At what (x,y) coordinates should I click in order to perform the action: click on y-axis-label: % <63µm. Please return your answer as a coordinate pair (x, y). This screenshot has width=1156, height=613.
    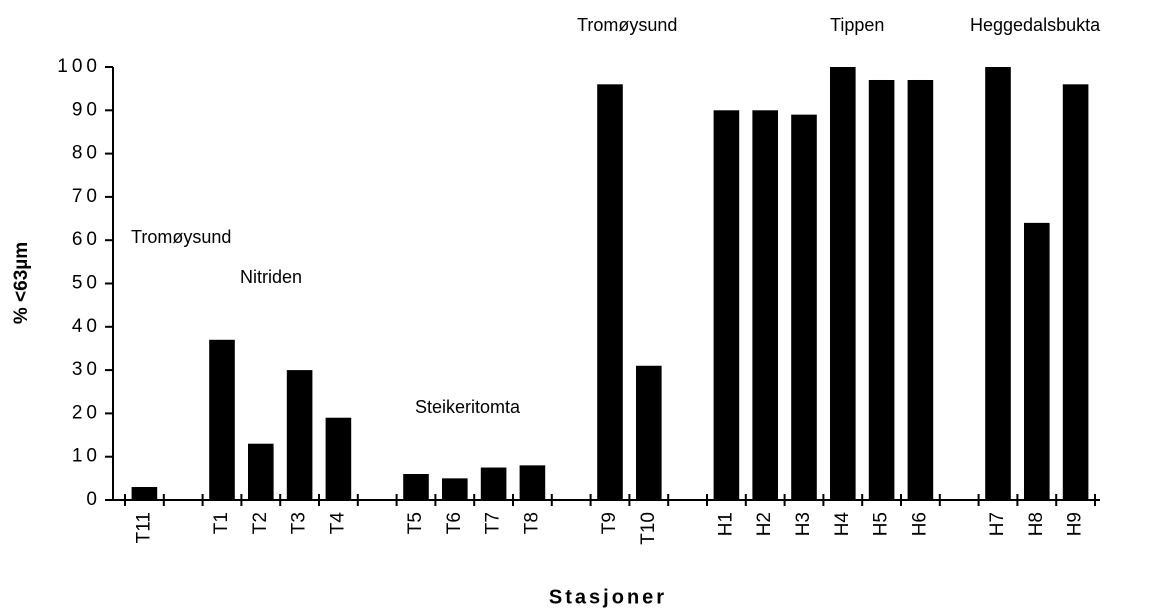
    Looking at the image, I should click on (21, 283).